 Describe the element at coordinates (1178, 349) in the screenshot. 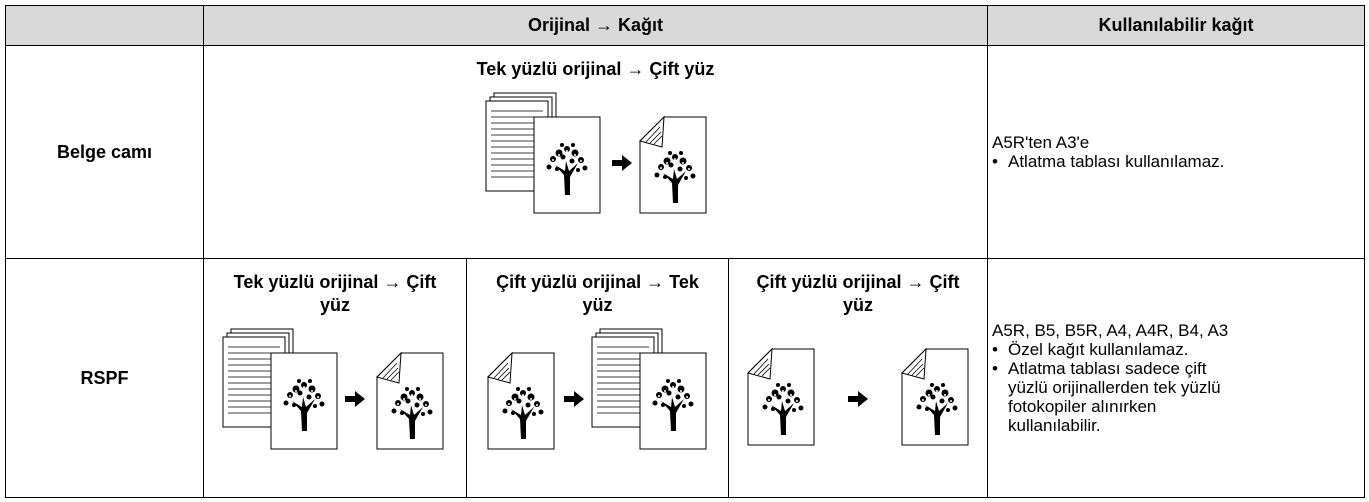

I see `note: Özel kağıt kullanılamaz.` at that location.